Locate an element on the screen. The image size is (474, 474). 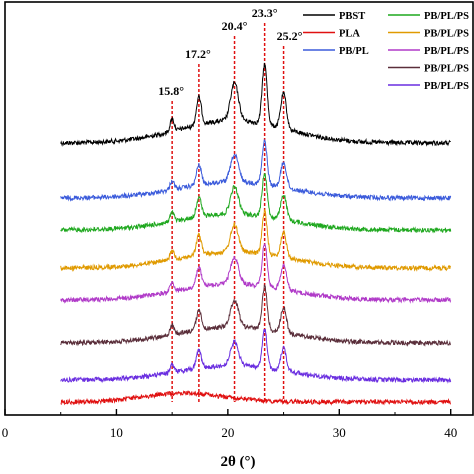
peak-label: 17.2° is located at coordinates (198, 54).